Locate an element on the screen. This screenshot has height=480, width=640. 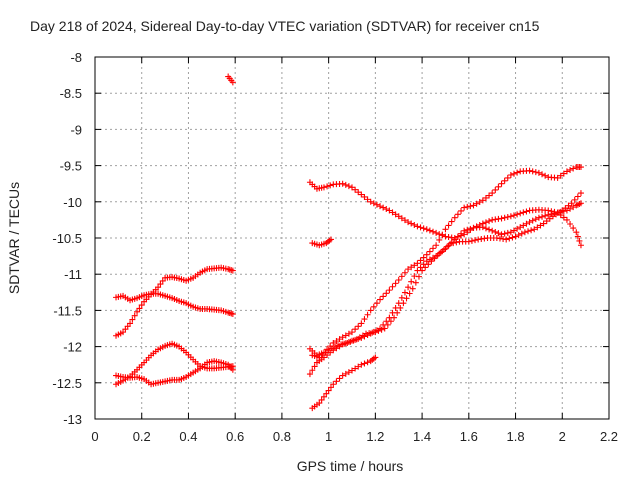
y-tick-label: -12 is located at coordinates (72, 347).